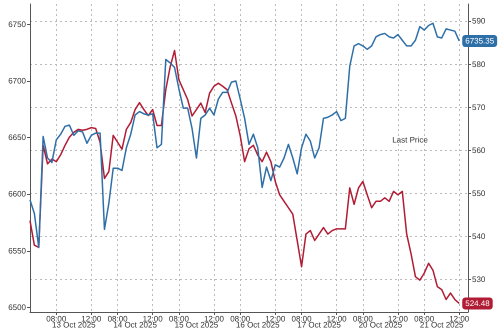  Describe the element at coordinates (477, 303) in the screenshot. I see `data-label: 524.48` at that location.